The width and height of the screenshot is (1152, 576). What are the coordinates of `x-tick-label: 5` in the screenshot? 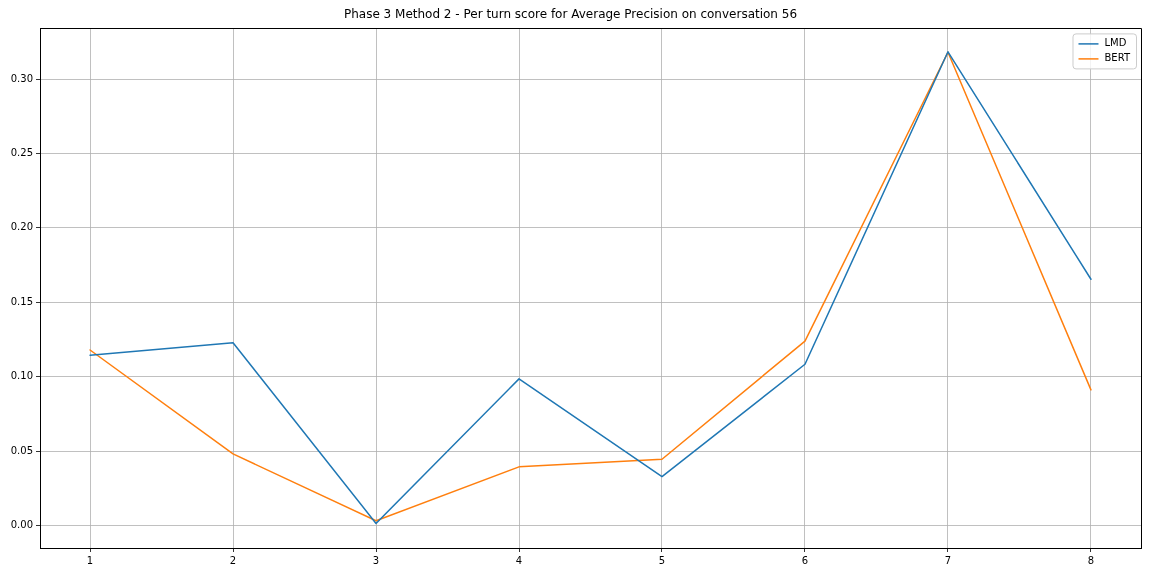 It's located at (662, 560).